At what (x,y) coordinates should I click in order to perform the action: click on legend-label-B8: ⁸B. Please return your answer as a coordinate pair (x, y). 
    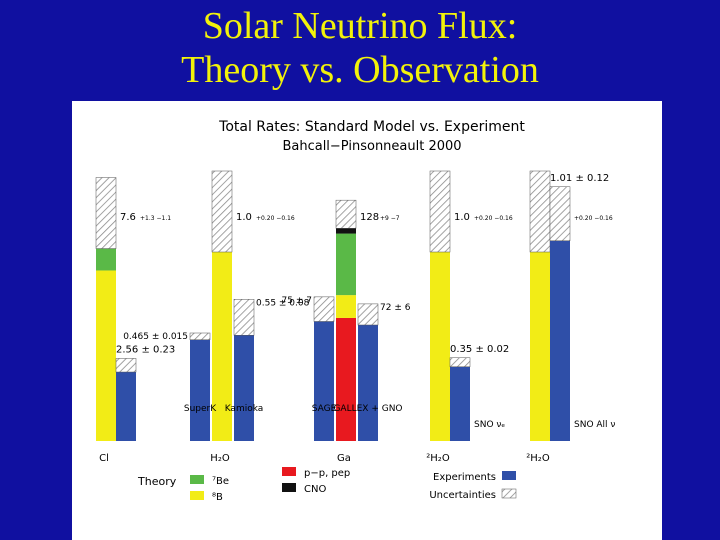
    Looking at the image, I should click on (217, 497).